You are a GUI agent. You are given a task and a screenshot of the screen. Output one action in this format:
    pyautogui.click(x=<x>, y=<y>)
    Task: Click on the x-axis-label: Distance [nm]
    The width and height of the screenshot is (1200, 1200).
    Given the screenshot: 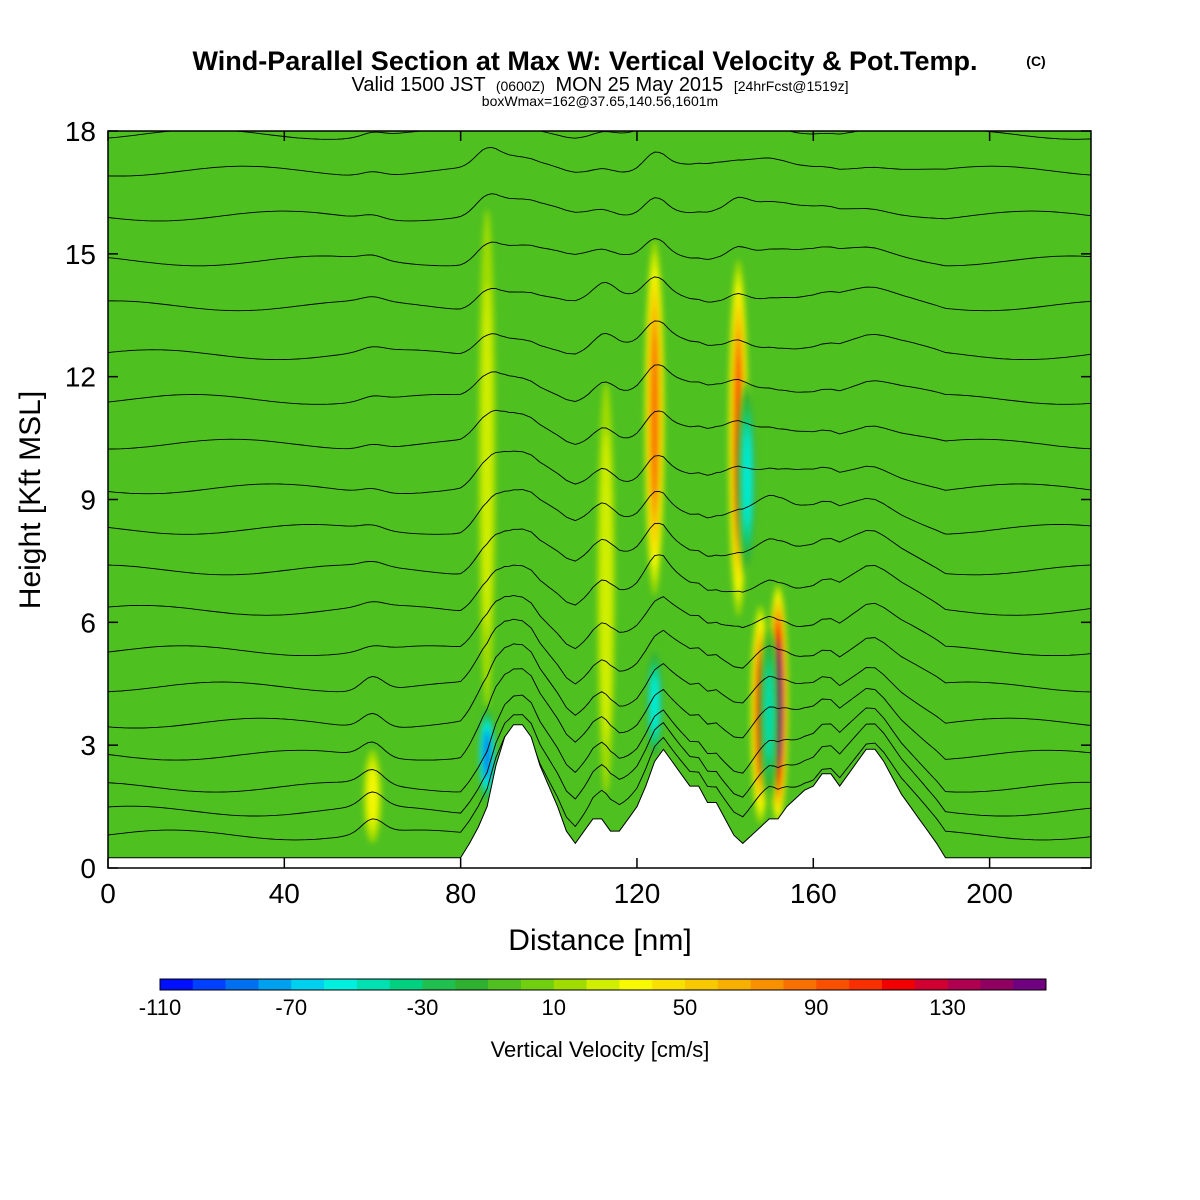 What is the action you would take?
    pyautogui.click(x=599, y=940)
    